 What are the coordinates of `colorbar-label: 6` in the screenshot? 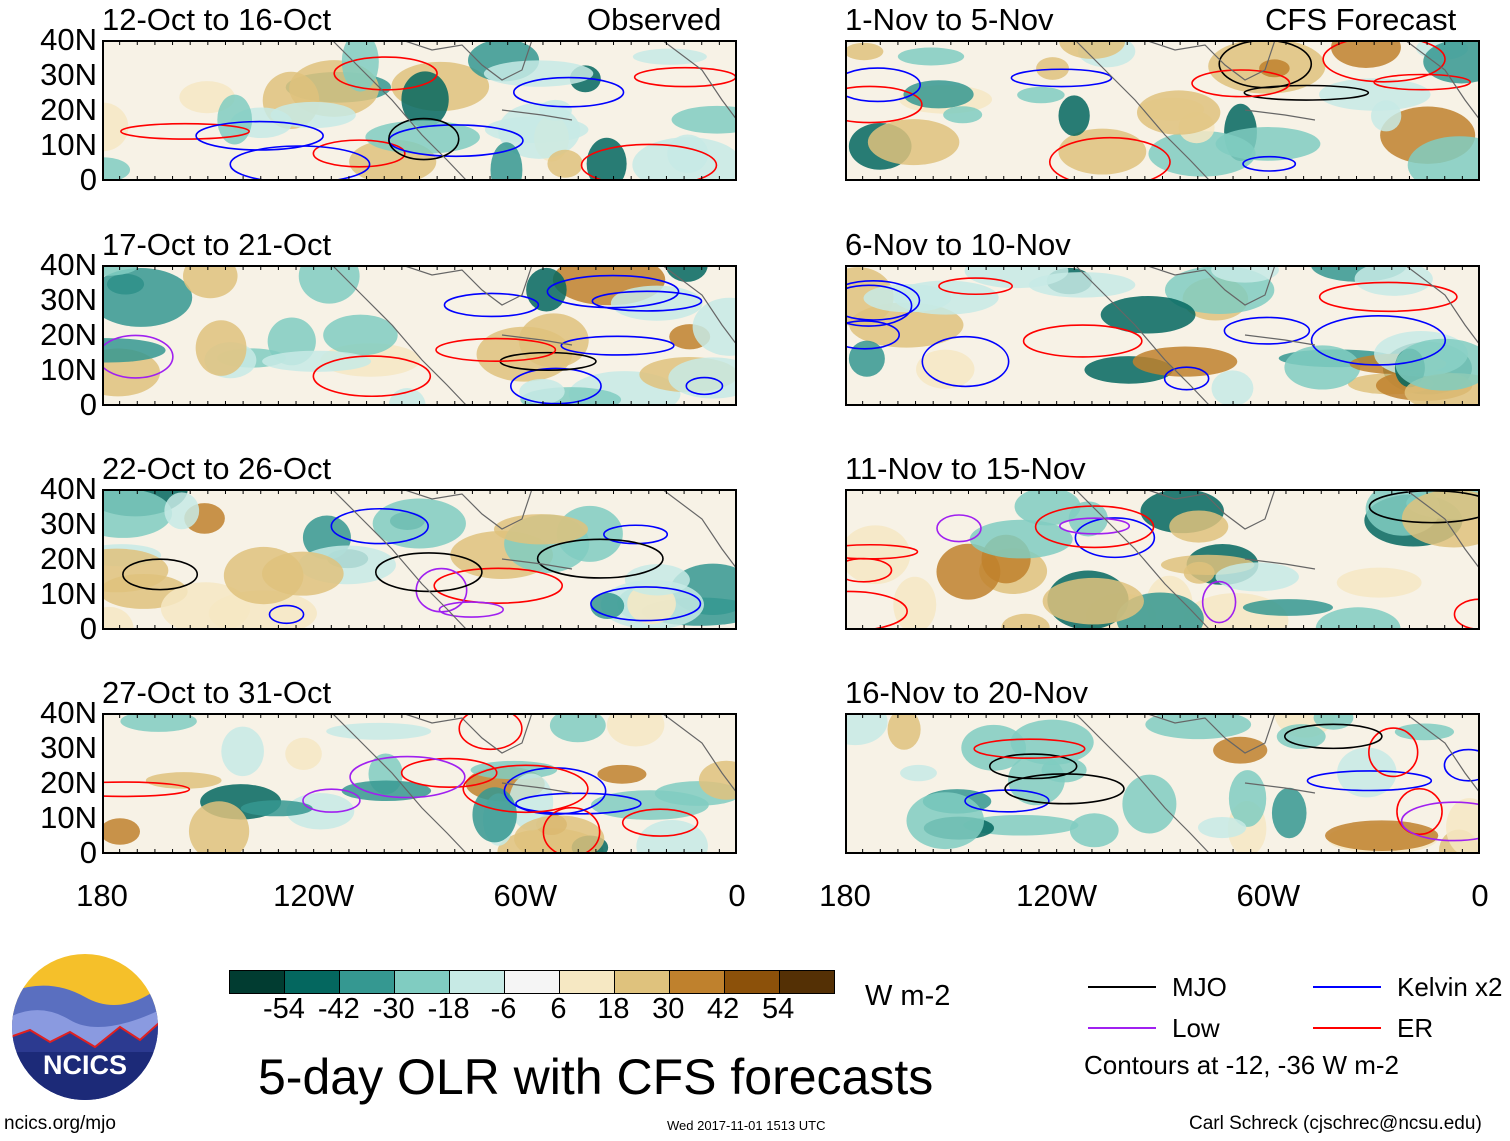 It's located at (558, 1009).